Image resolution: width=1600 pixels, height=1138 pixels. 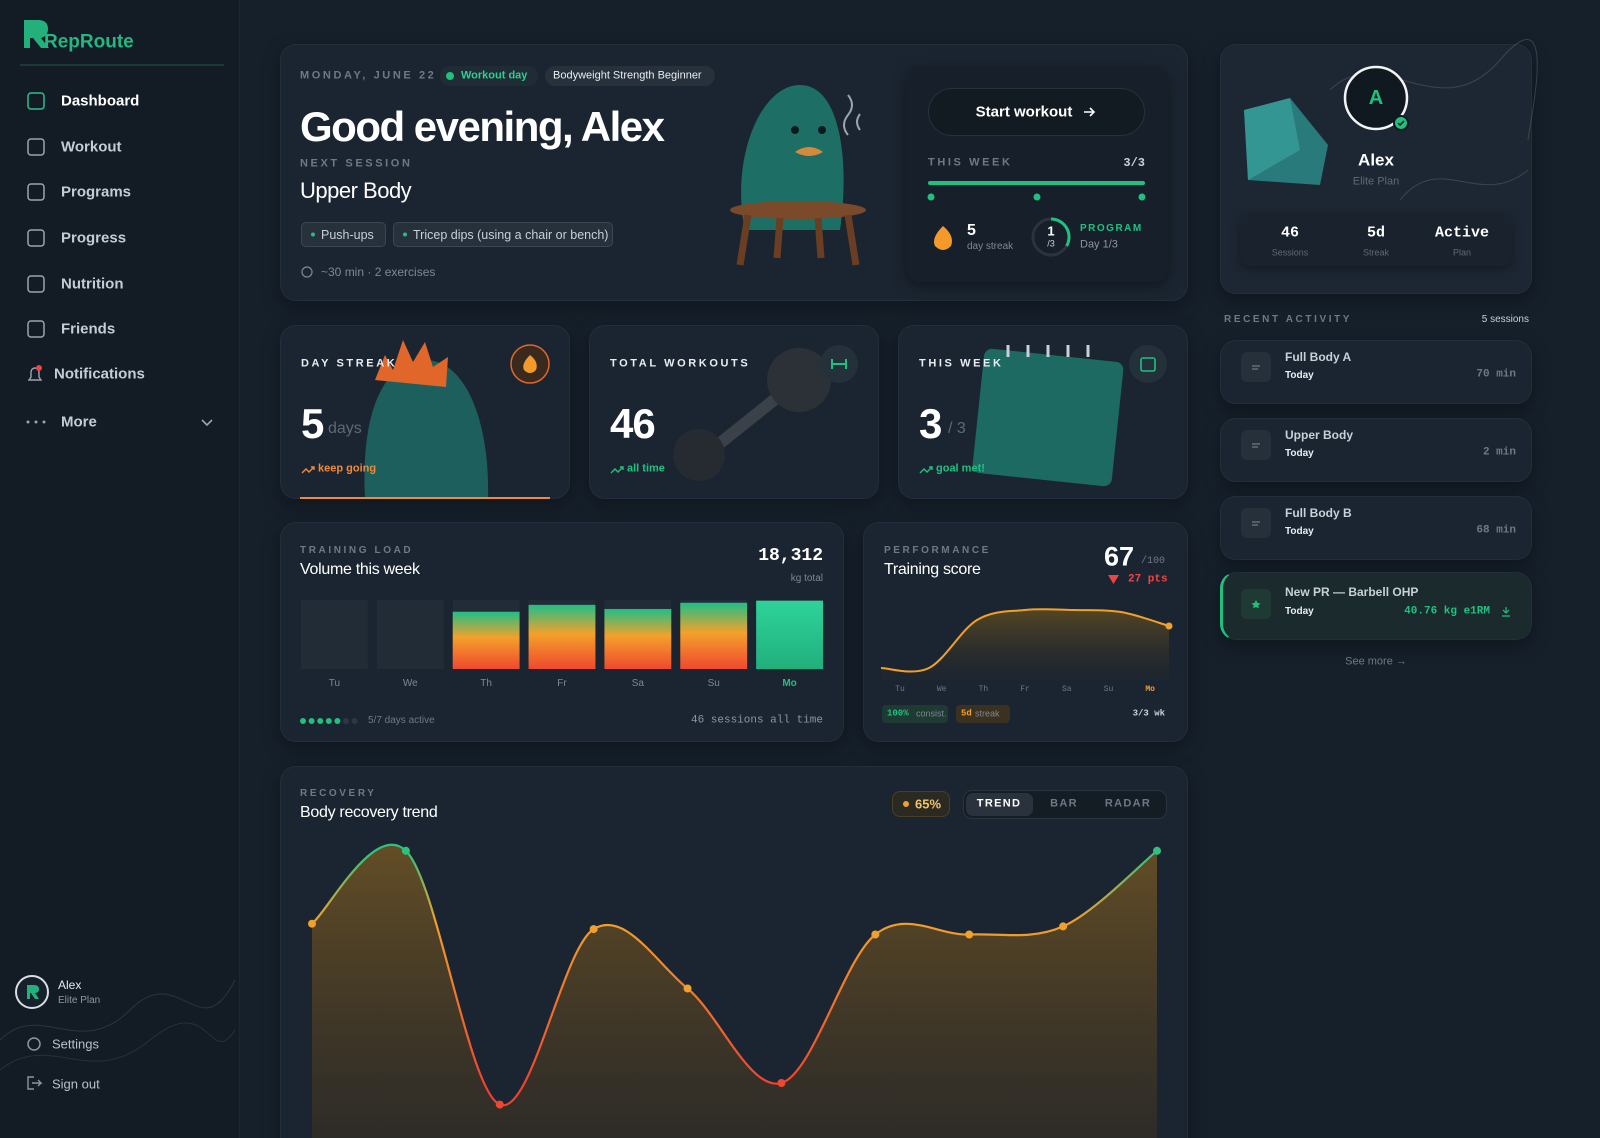 What do you see at coordinates (1499, 452) in the screenshot?
I see `activity-value: 2 min` at bounding box center [1499, 452].